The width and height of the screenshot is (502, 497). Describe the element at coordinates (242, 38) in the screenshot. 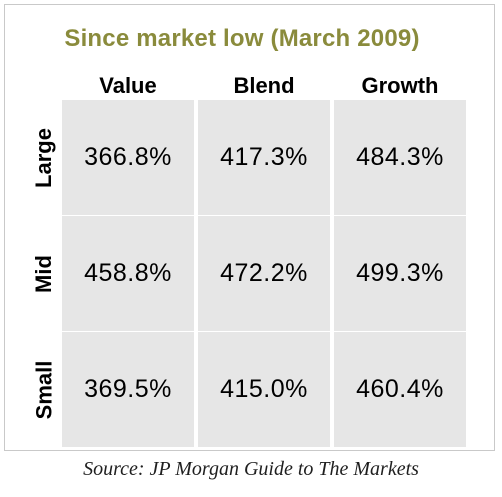

I see `chart-title: Since market low (March 2009)` at that location.